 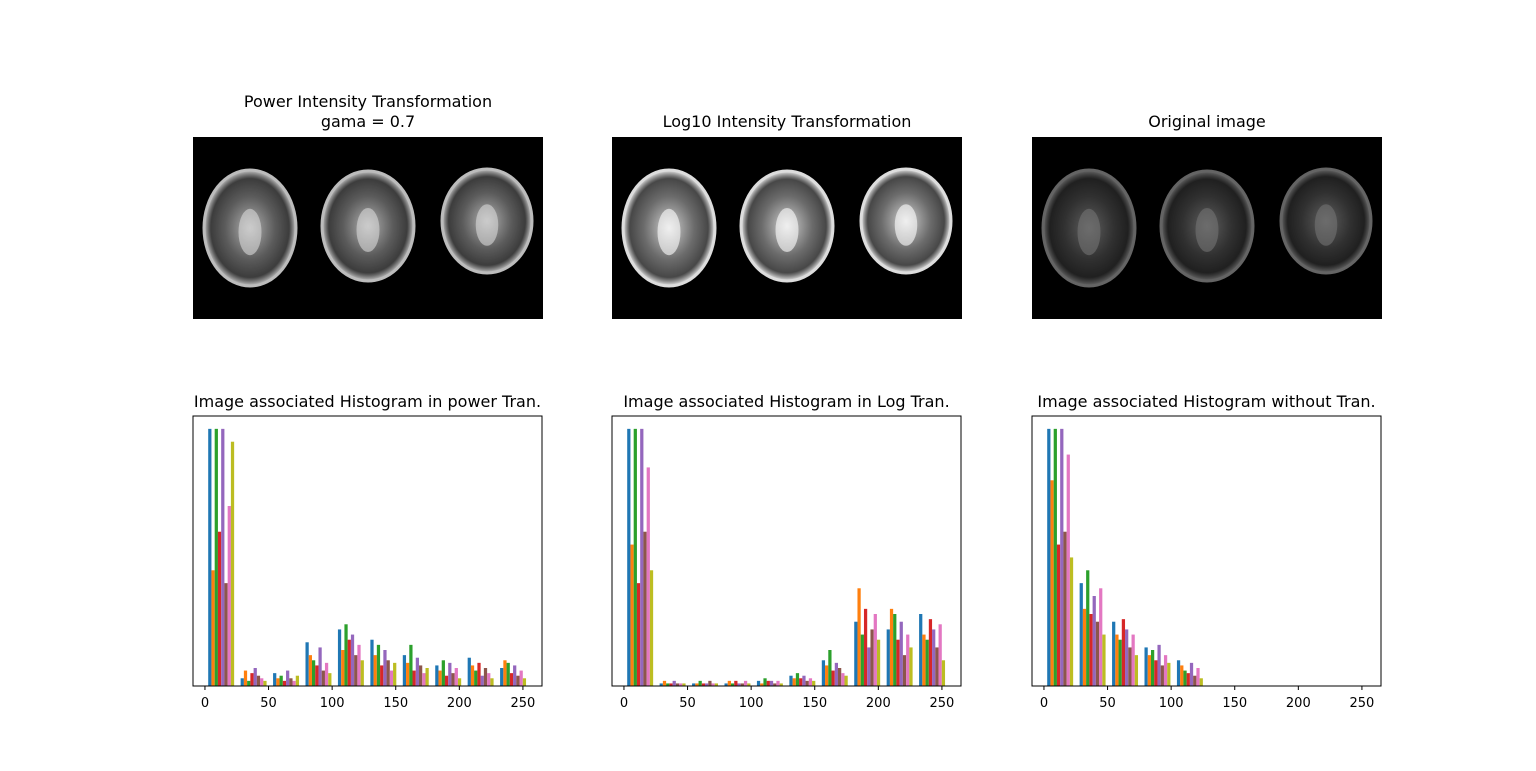 I want to click on chart-title: Image associated Histogram in Log Tran., so click(x=786, y=401).